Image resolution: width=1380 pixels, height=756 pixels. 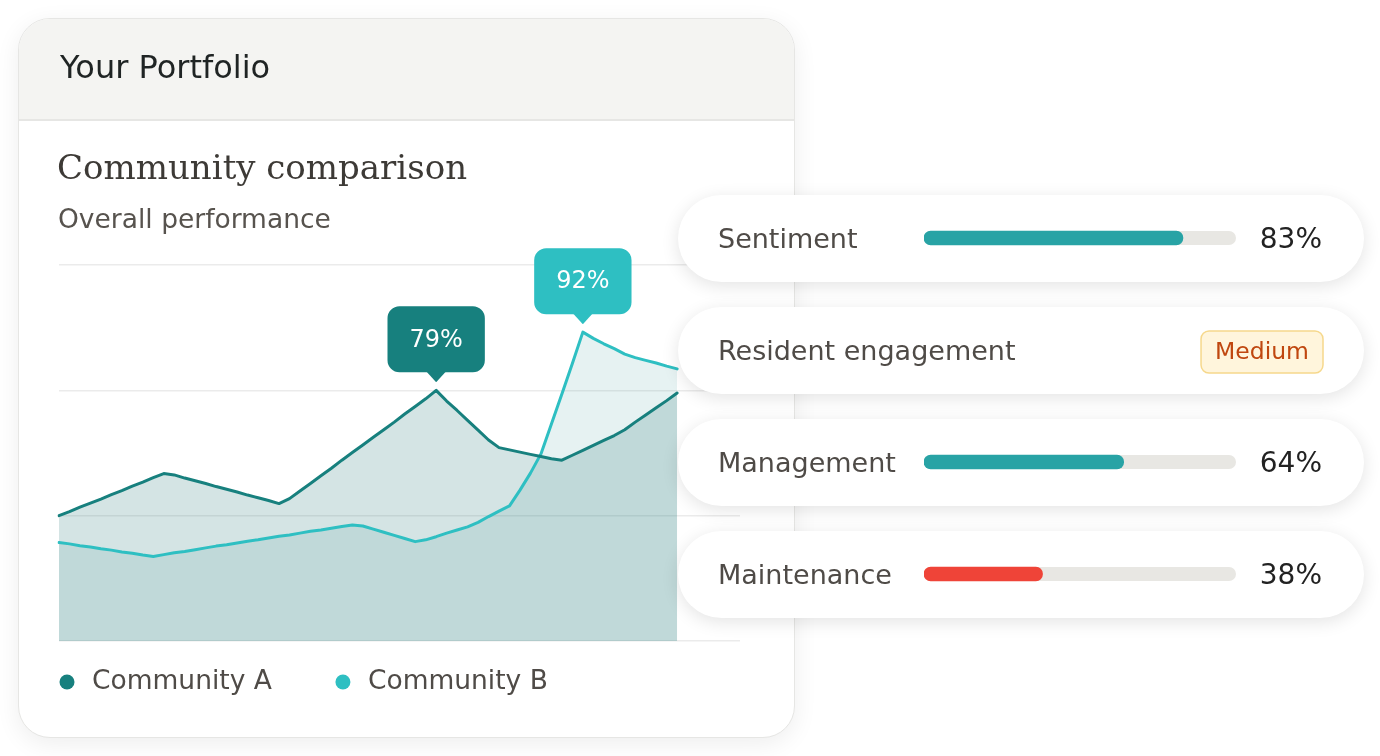 What do you see at coordinates (1290, 575) in the screenshot?
I see `data-label: 38%` at bounding box center [1290, 575].